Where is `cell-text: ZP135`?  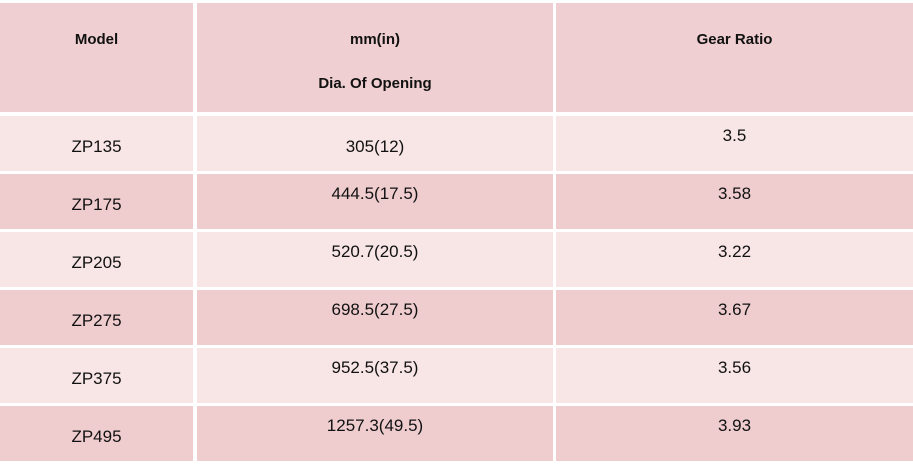 cell-text: ZP135 is located at coordinates (96, 146).